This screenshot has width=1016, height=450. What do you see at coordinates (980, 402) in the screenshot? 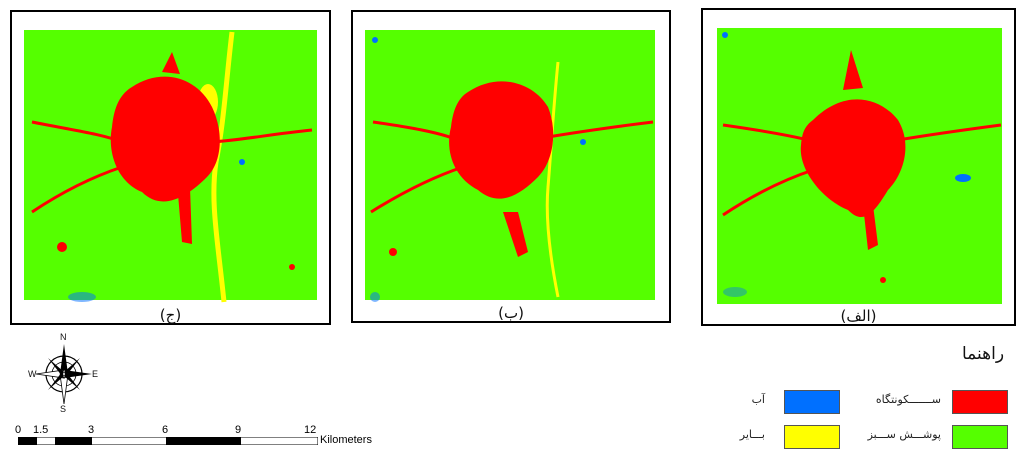
I see `legend-swatch-settlement` at bounding box center [980, 402].